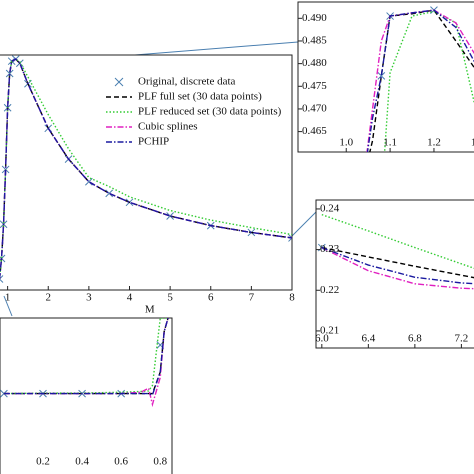 The width and height of the screenshot is (474, 474). What do you see at coordinates (330, 208) in the screenshot?
I see `y-tick-label: 0.24` at bounding box center [330, 208].